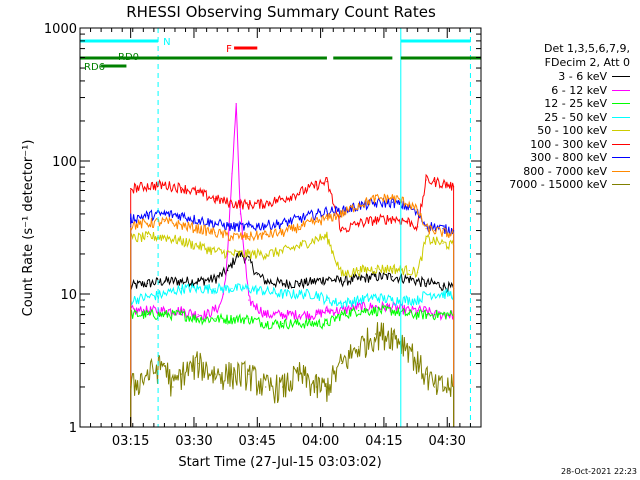 The width and height of the screenshot is (640, 480). What do you see at coordinates (579, 90) in the screenshot?
I see `legend-label-1: 6 - 12 keV` at bounding box center [579, 90].